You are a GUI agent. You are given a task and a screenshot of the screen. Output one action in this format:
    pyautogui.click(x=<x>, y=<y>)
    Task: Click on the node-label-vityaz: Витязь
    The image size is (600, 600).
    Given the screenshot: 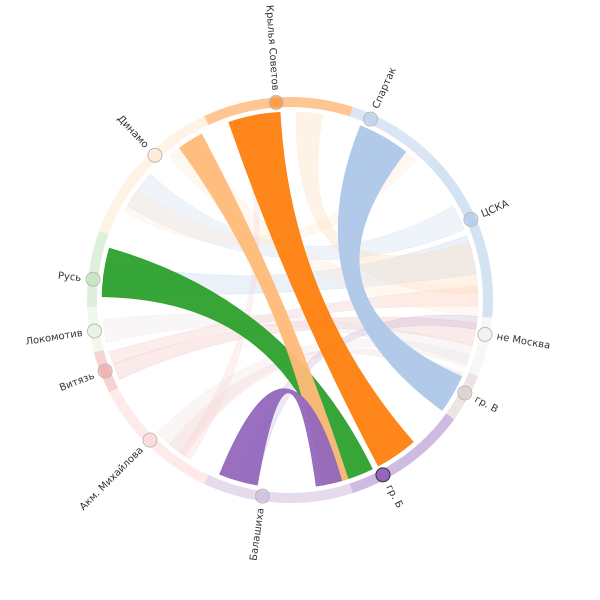 What is the action you would take?
    pyautogui.click(x=77, y=382)
    